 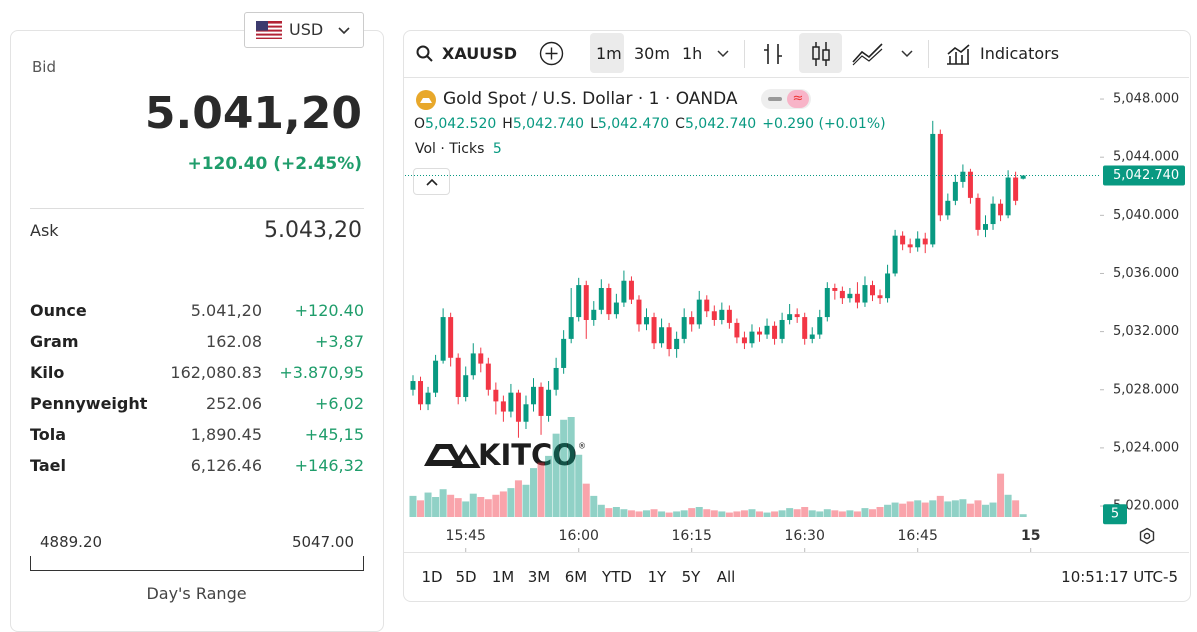 What do you see at coordinates (196, 593) in the screenshot?
I see `range-label: Day's Range` at bounding box center [196, 593].